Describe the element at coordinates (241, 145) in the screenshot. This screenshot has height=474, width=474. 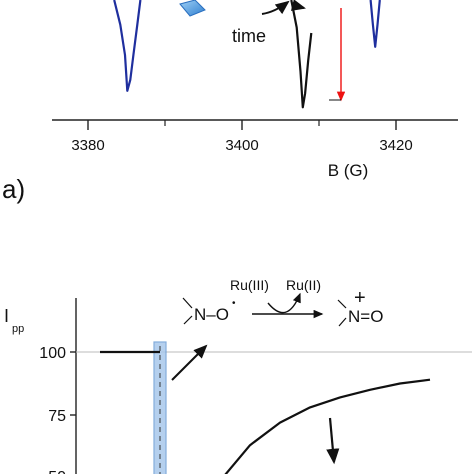
I see `x-tick-label: 3400` at that location.